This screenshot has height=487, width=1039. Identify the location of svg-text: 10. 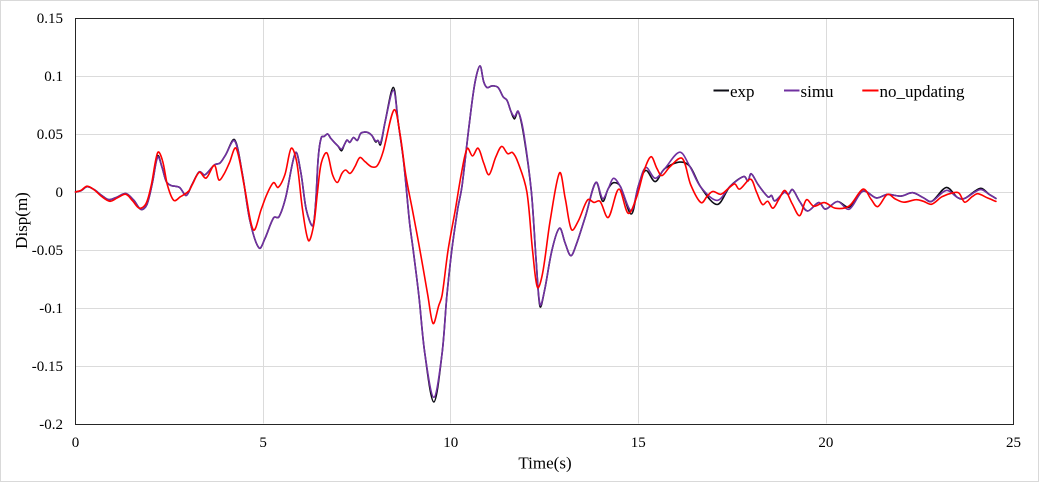
(450, 443).